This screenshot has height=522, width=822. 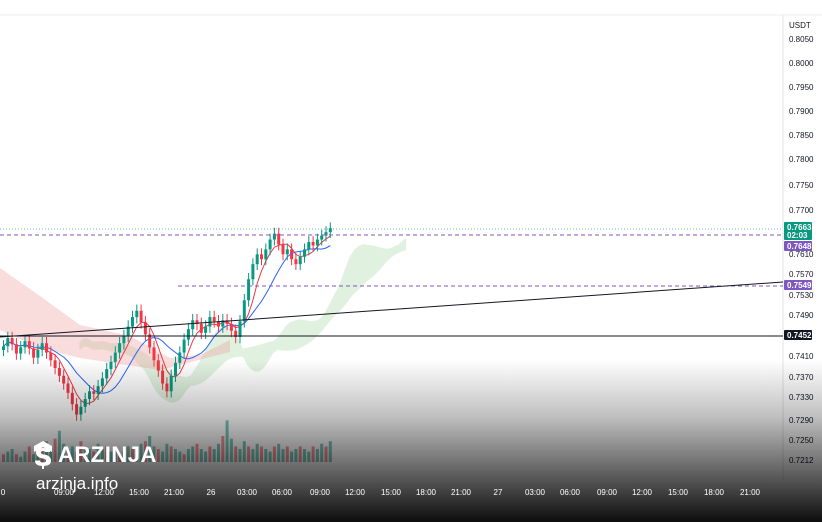 I want to click on base-line, so click(x=167, y=319).